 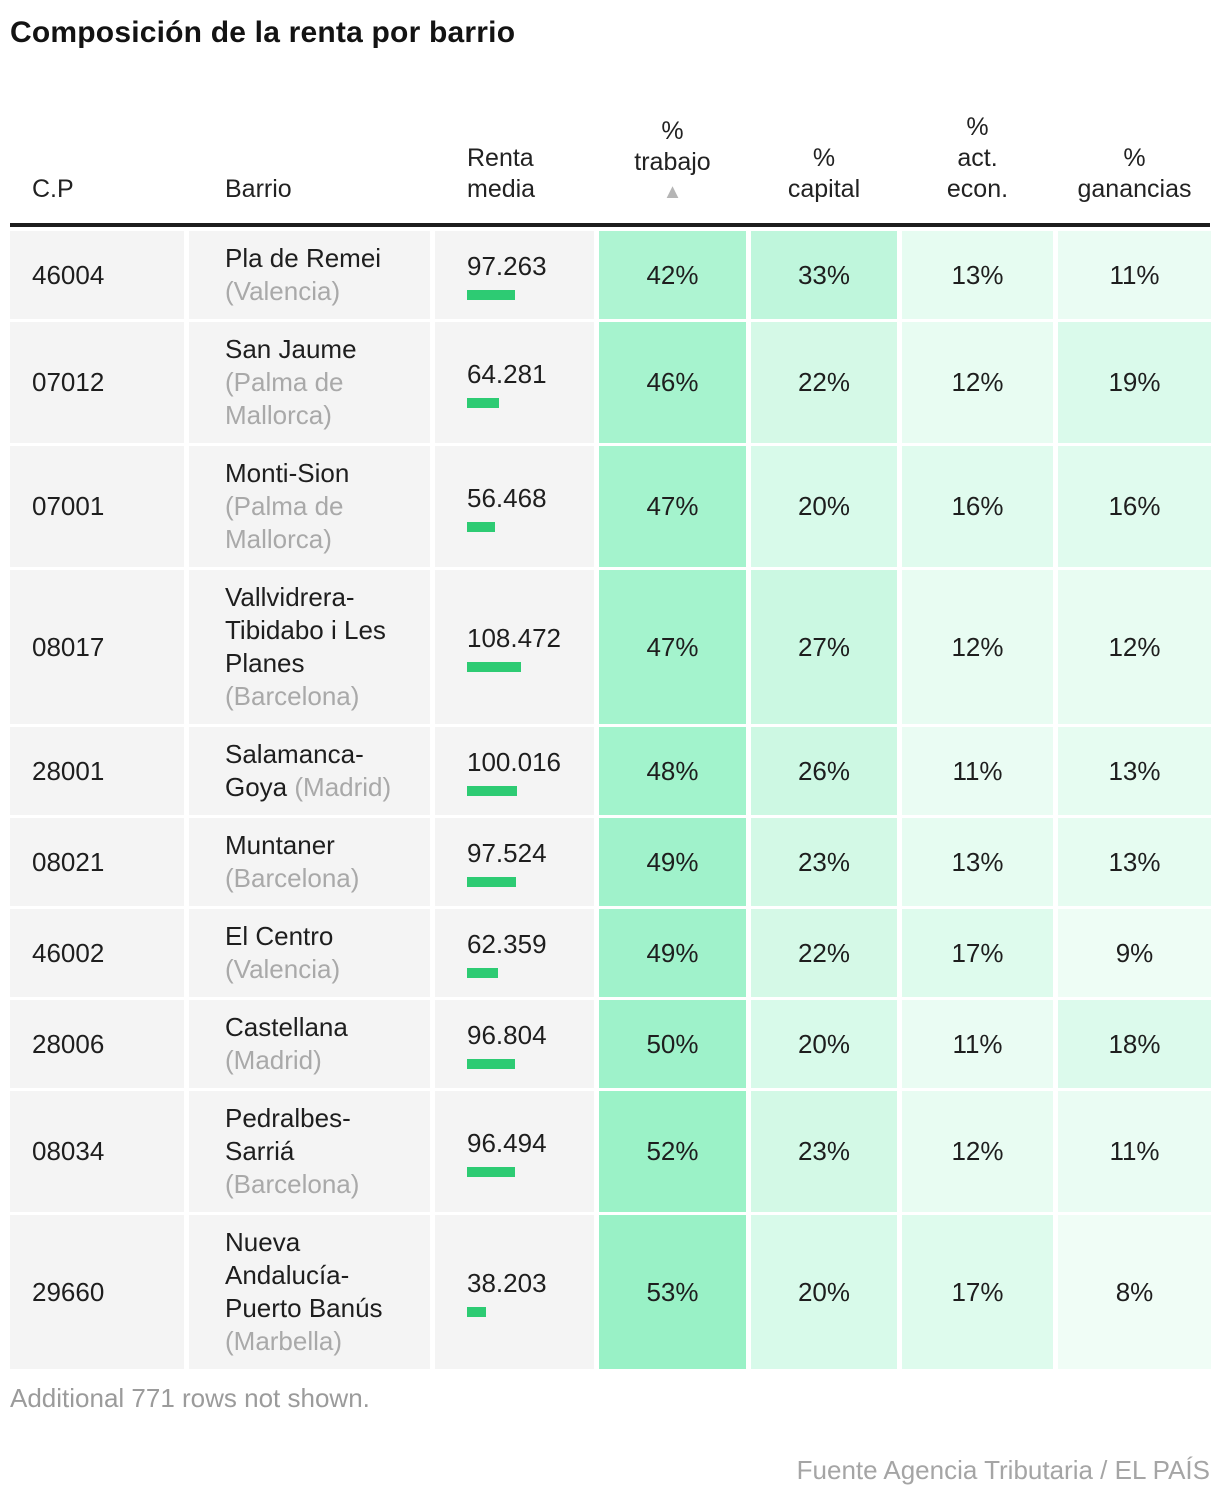 I want to click on pct-act-econ-cell: 13%, so click(x=977, y=275).